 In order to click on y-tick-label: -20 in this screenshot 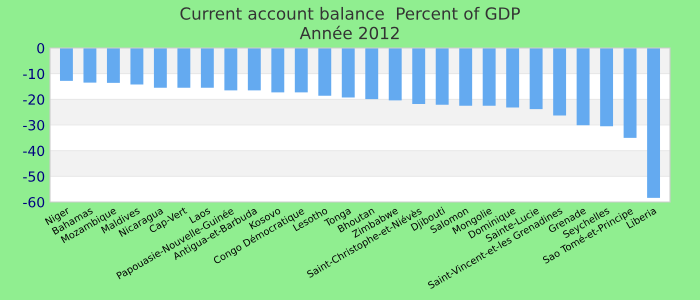, I will do `click(33, 99)`.